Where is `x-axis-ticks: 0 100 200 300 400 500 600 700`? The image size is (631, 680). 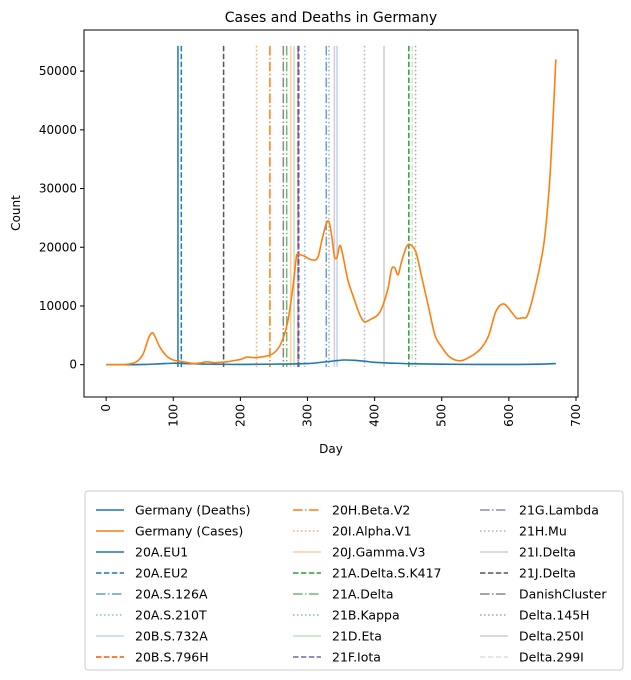 x-axis-ticks: 0 100 200 300 400 500 600 700 is located at coordinates (341, 412).